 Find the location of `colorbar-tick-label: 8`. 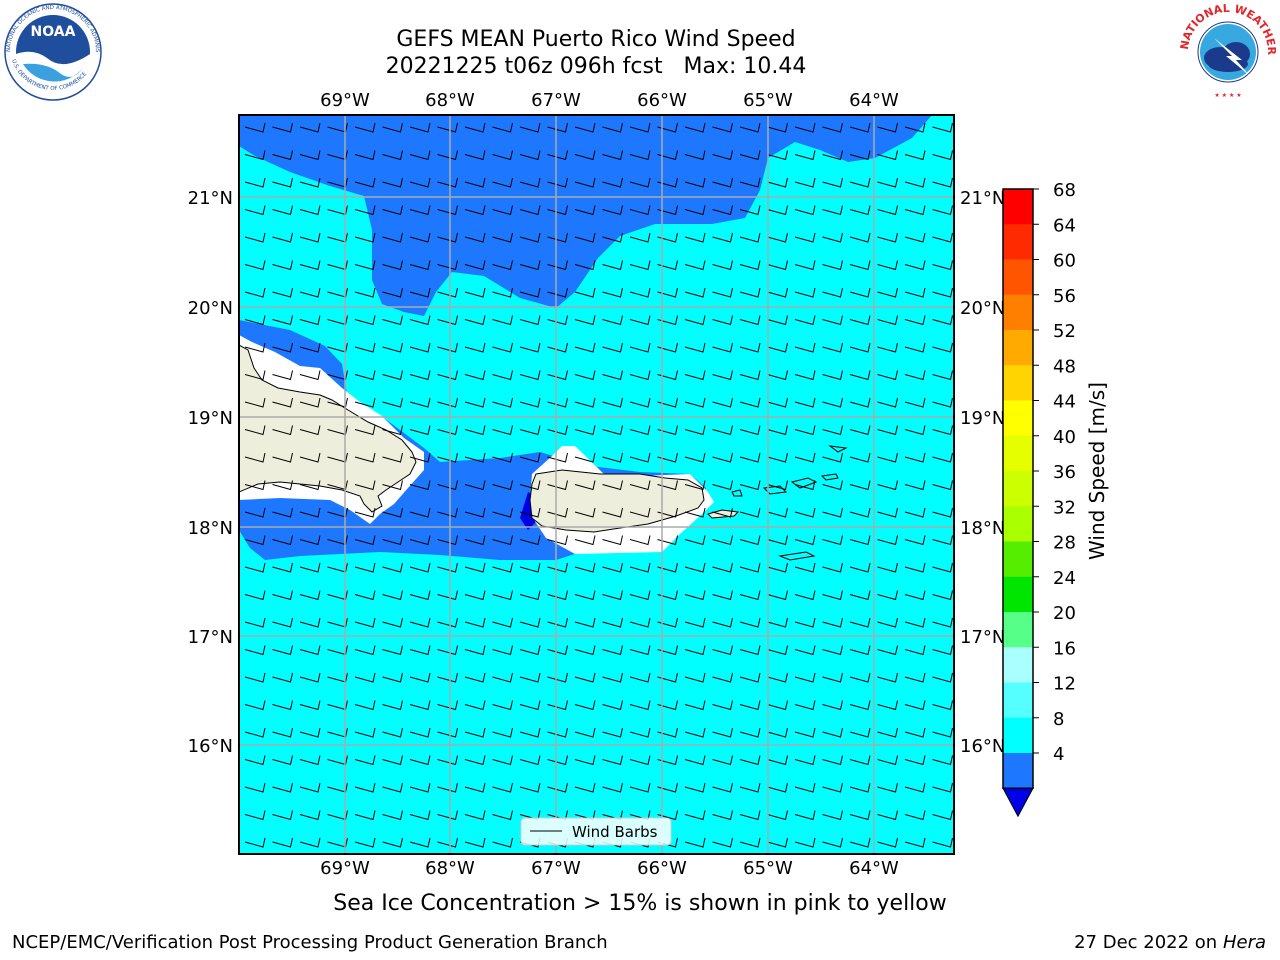

colorbar-tick-label: 8 is located at coordinates (1058, 719).